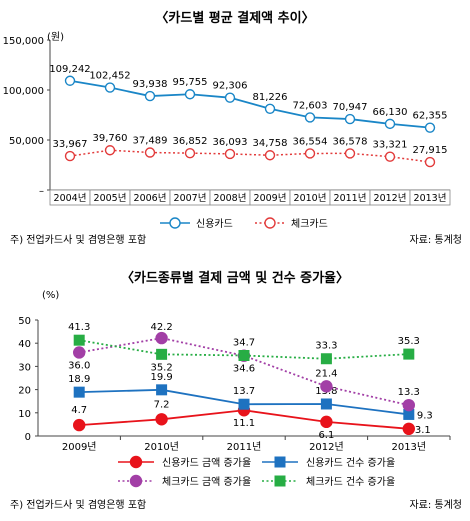 This screenshot has width=470, height=521. I want to click on chart2-data-label: 18.9, so click(79, 379).